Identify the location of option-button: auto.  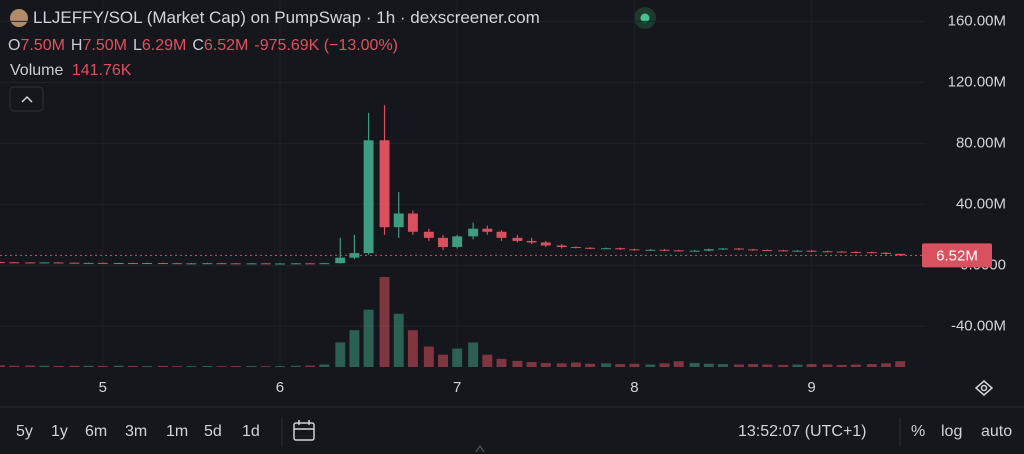
(997, 431).